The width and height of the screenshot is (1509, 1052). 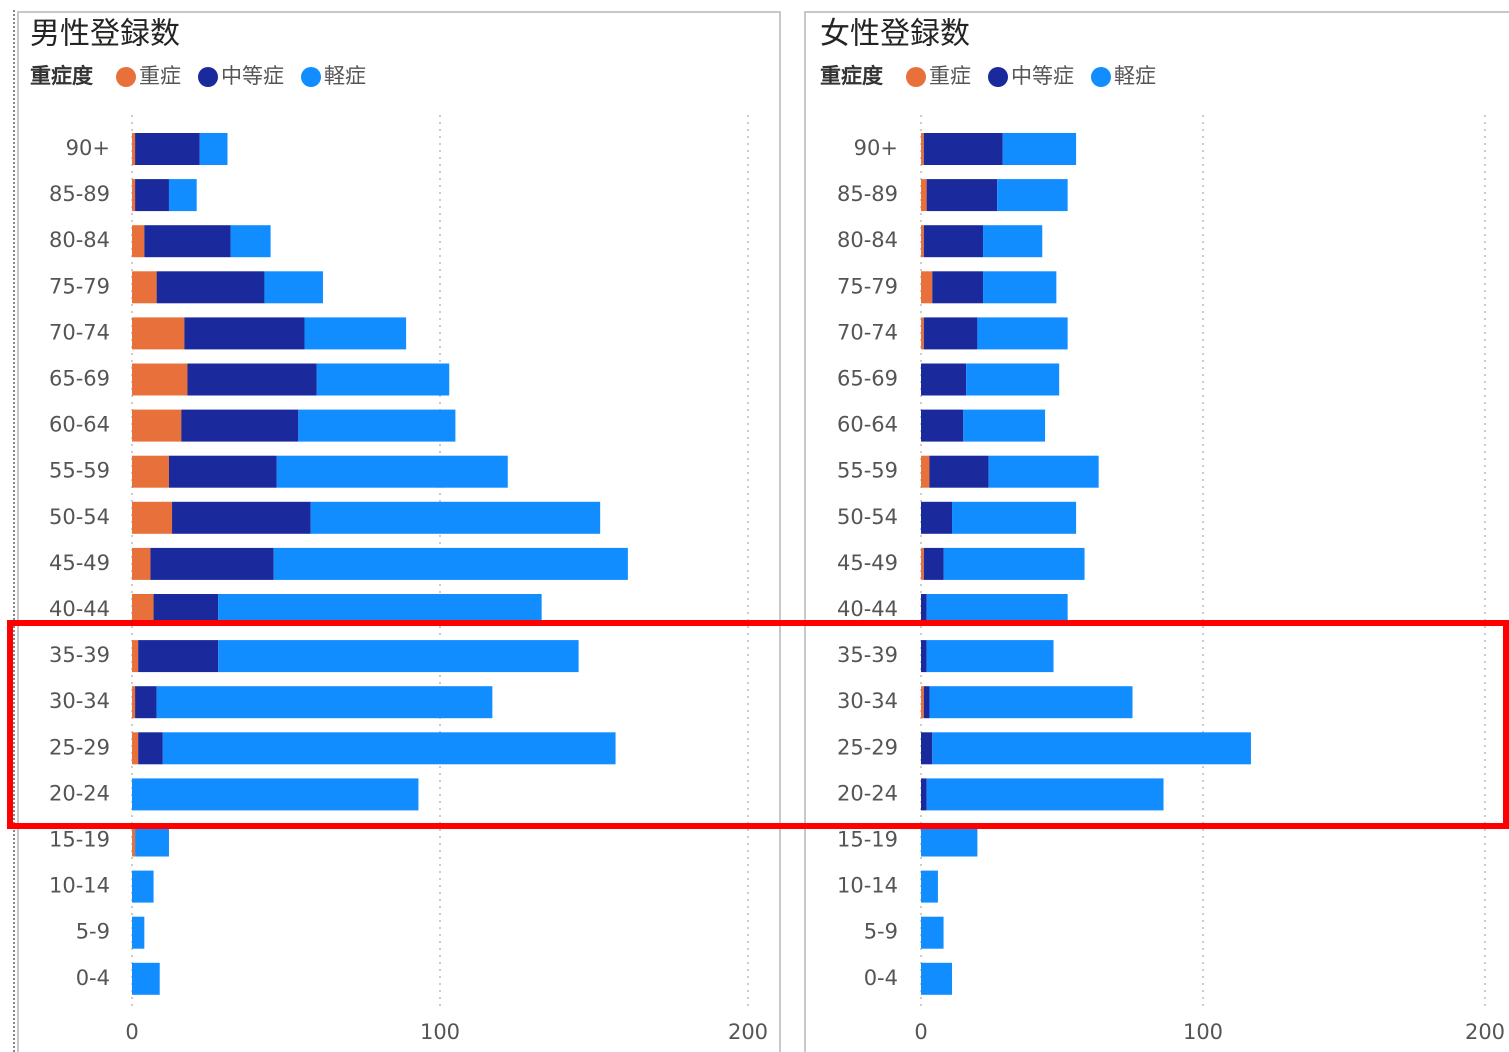 I want to click on y-tick-label: 75-79, so click(x=867, y=286).